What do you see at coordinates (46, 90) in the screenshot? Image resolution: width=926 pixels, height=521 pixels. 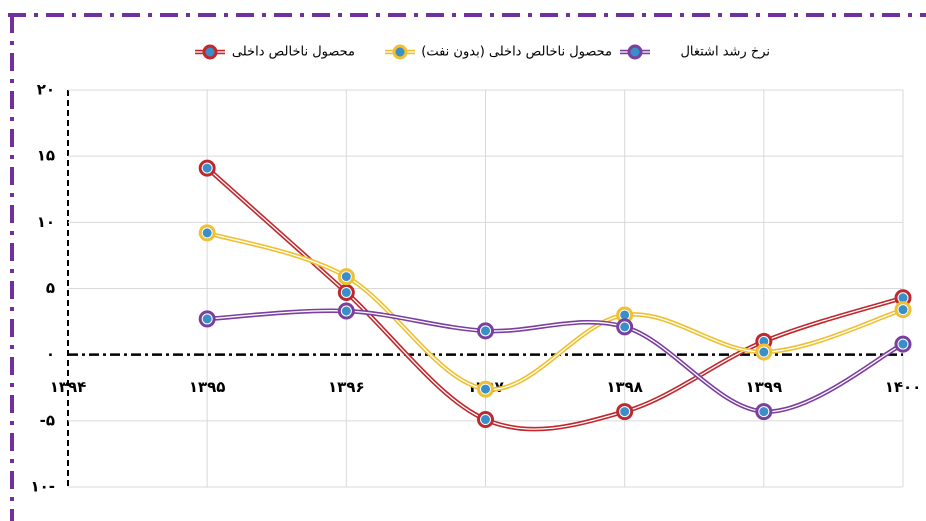 I see `y-tick-label: ۲۰` at bounding box center [46, 90].